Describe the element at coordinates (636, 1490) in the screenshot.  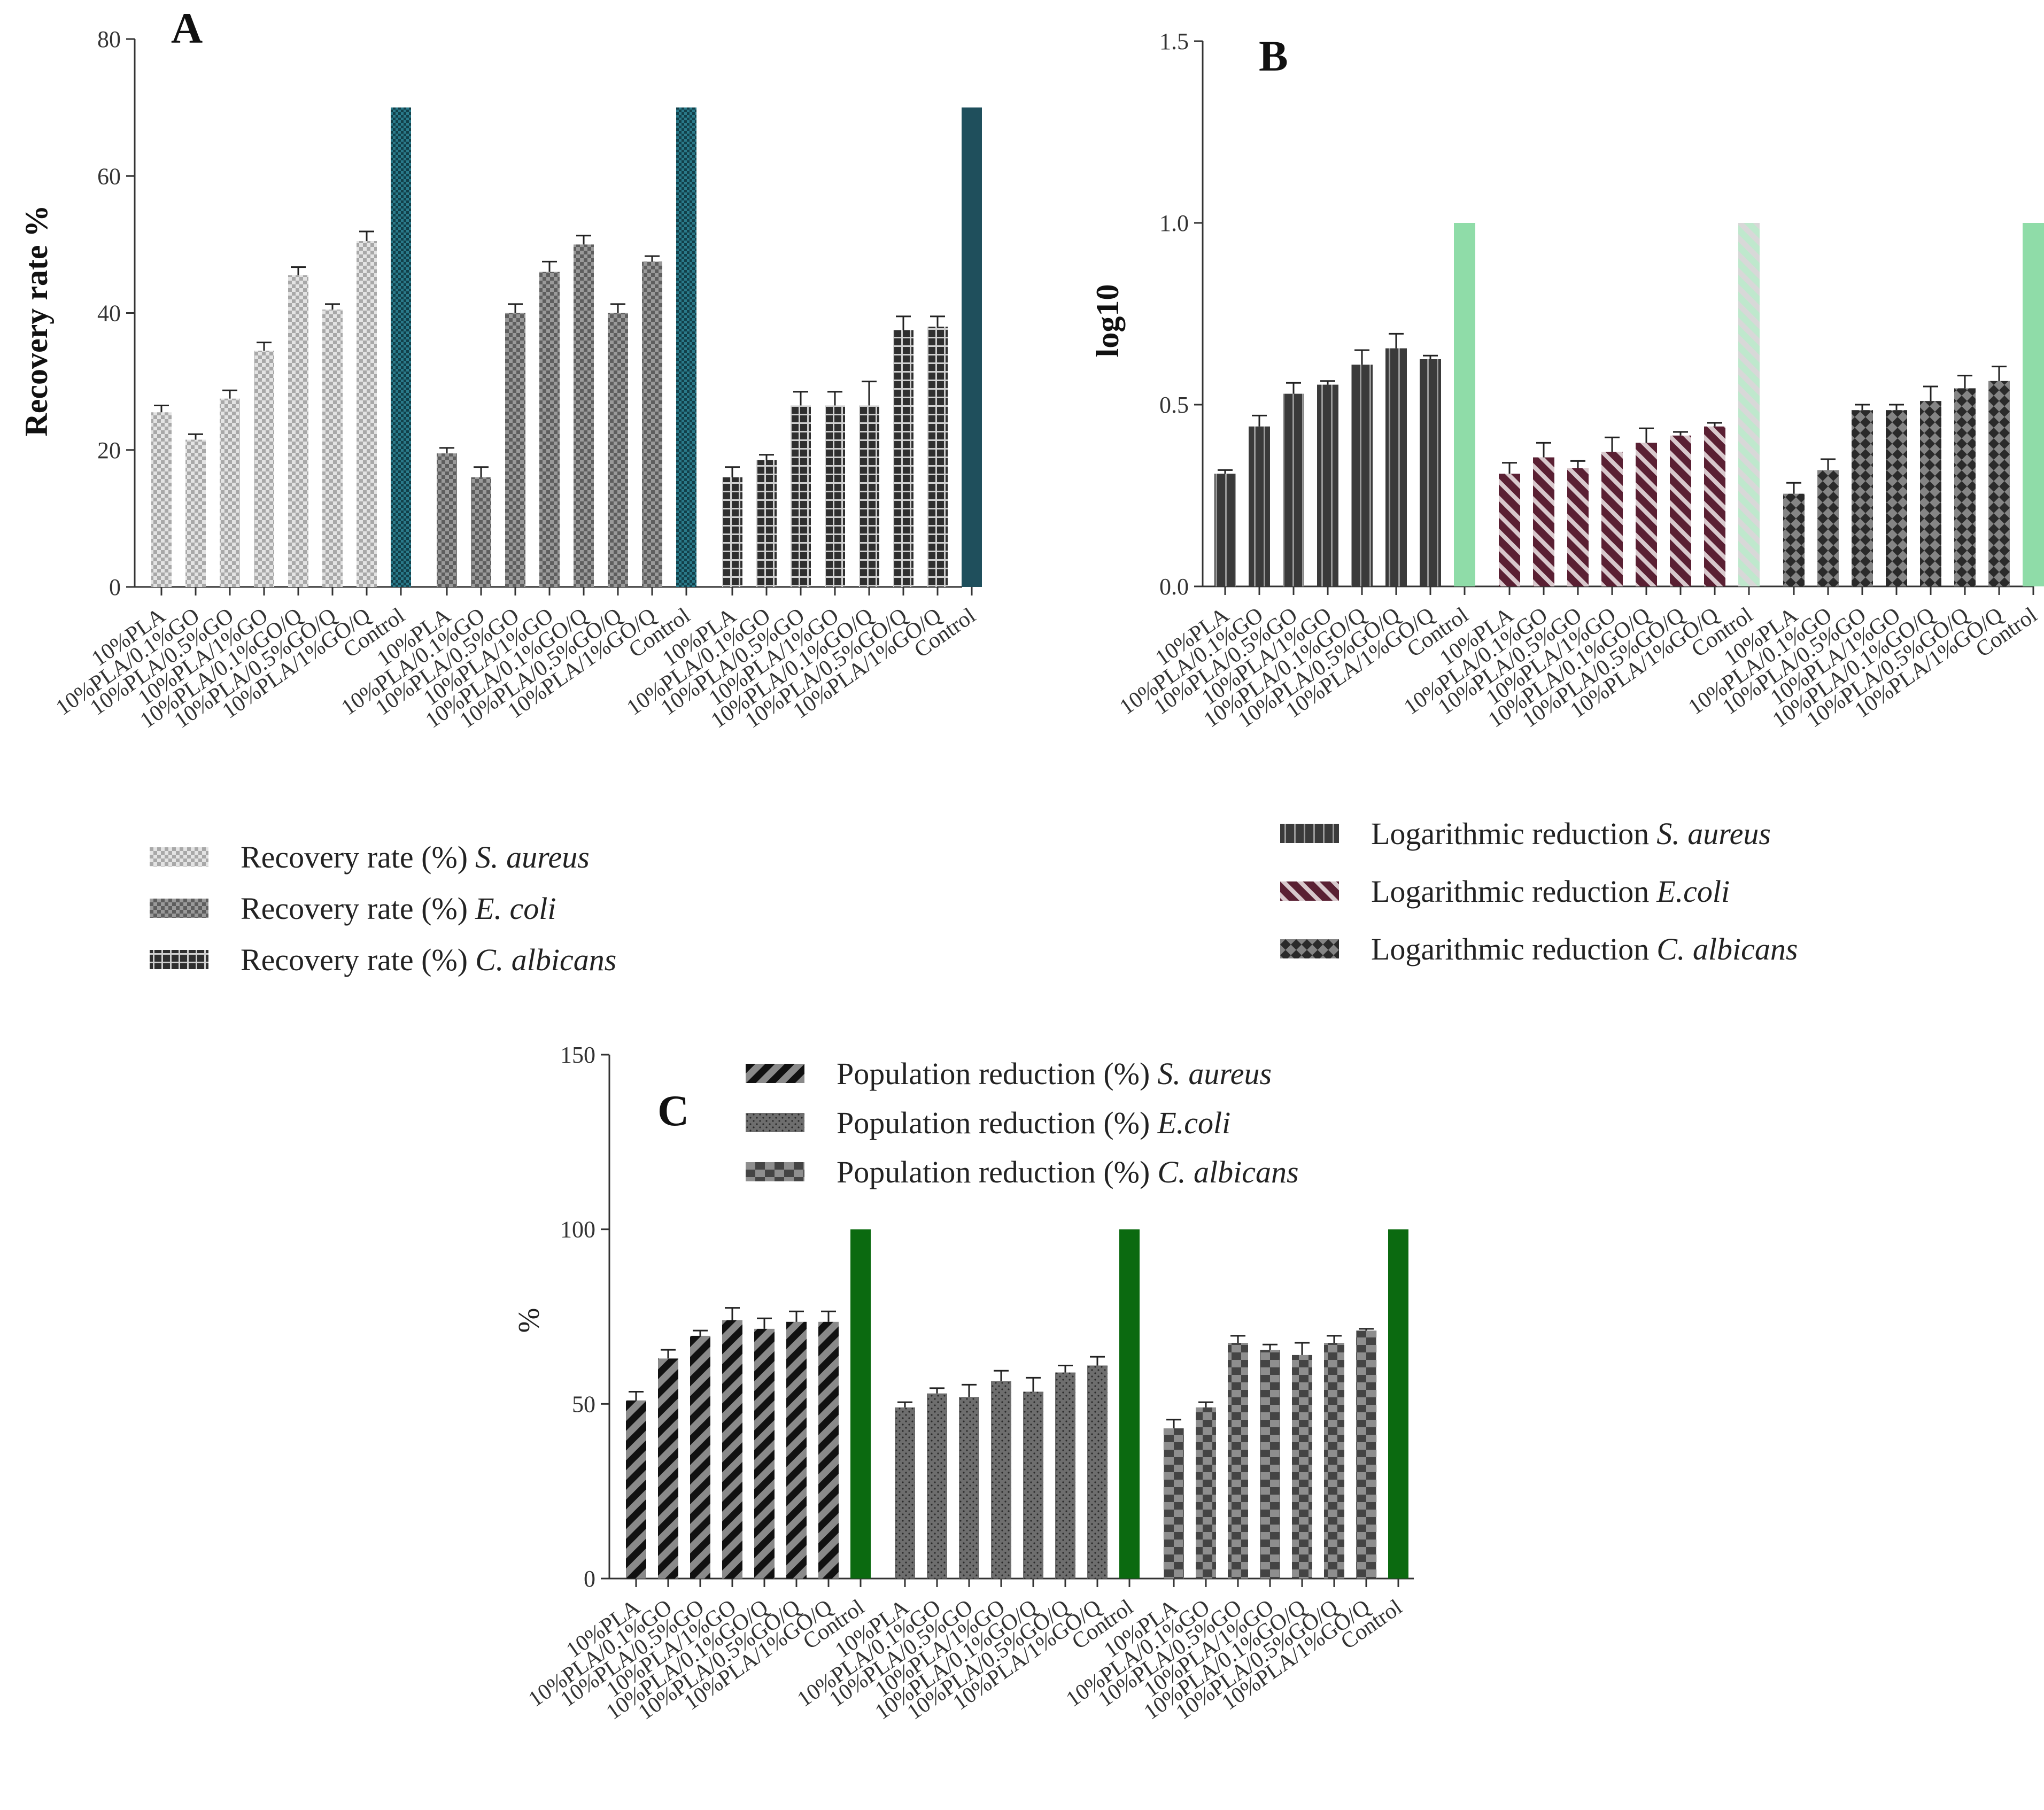
I see `chart-c-bar-s-aureus-10-pla` at that location.